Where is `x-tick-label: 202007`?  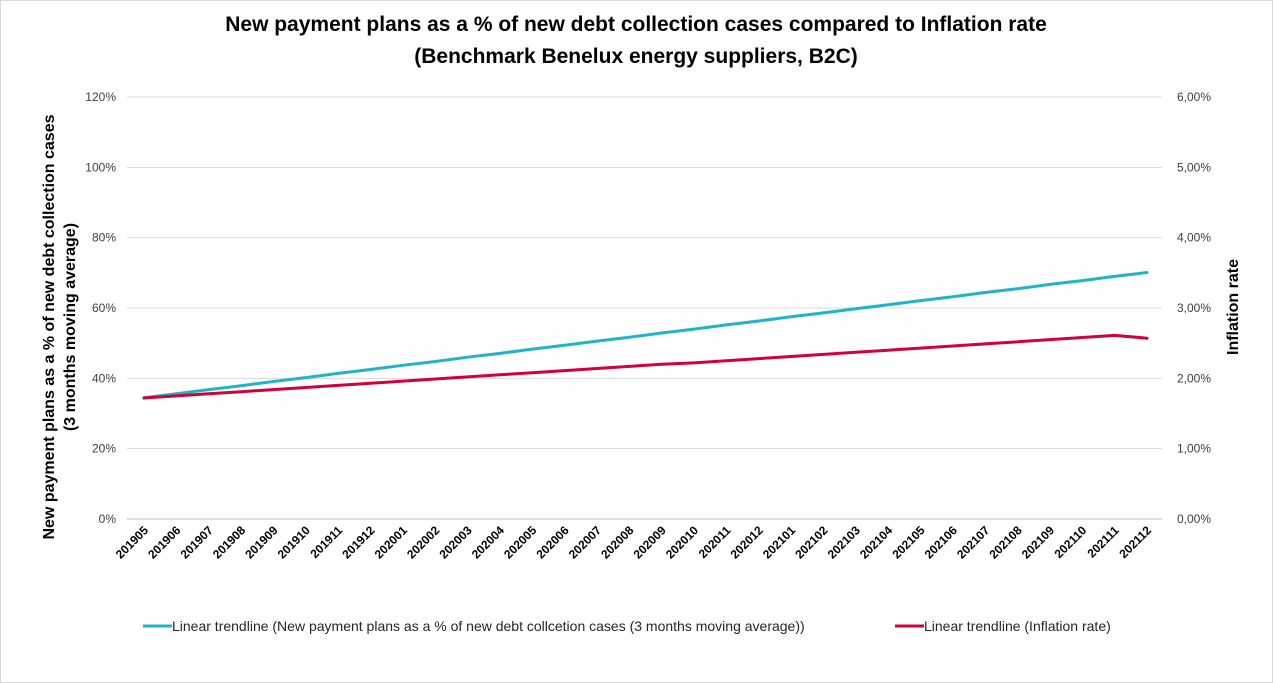
x-tick-label: 202007 is located at coordinates (585, 542).